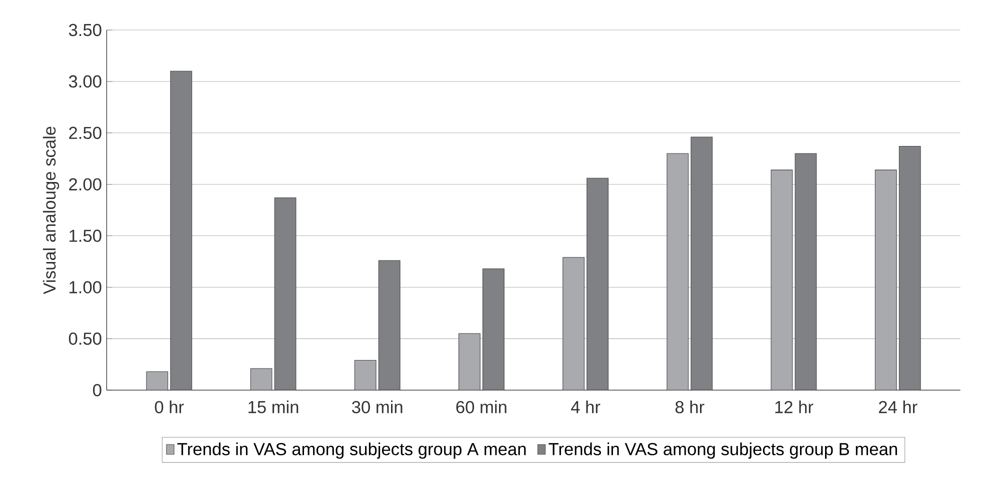 This screenshot has width=983, height=486. Describe the element at coordinates (898, 407) in the screenshot. I see `x-tick-label: 24 hr` at that location.